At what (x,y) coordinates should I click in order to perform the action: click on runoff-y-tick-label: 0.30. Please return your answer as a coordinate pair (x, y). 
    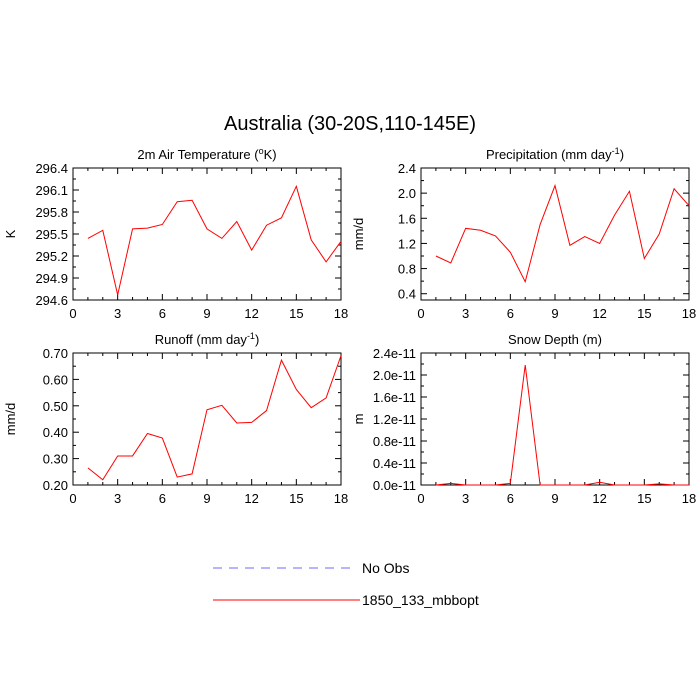
    Looking at the image, I should click on (55, 459).